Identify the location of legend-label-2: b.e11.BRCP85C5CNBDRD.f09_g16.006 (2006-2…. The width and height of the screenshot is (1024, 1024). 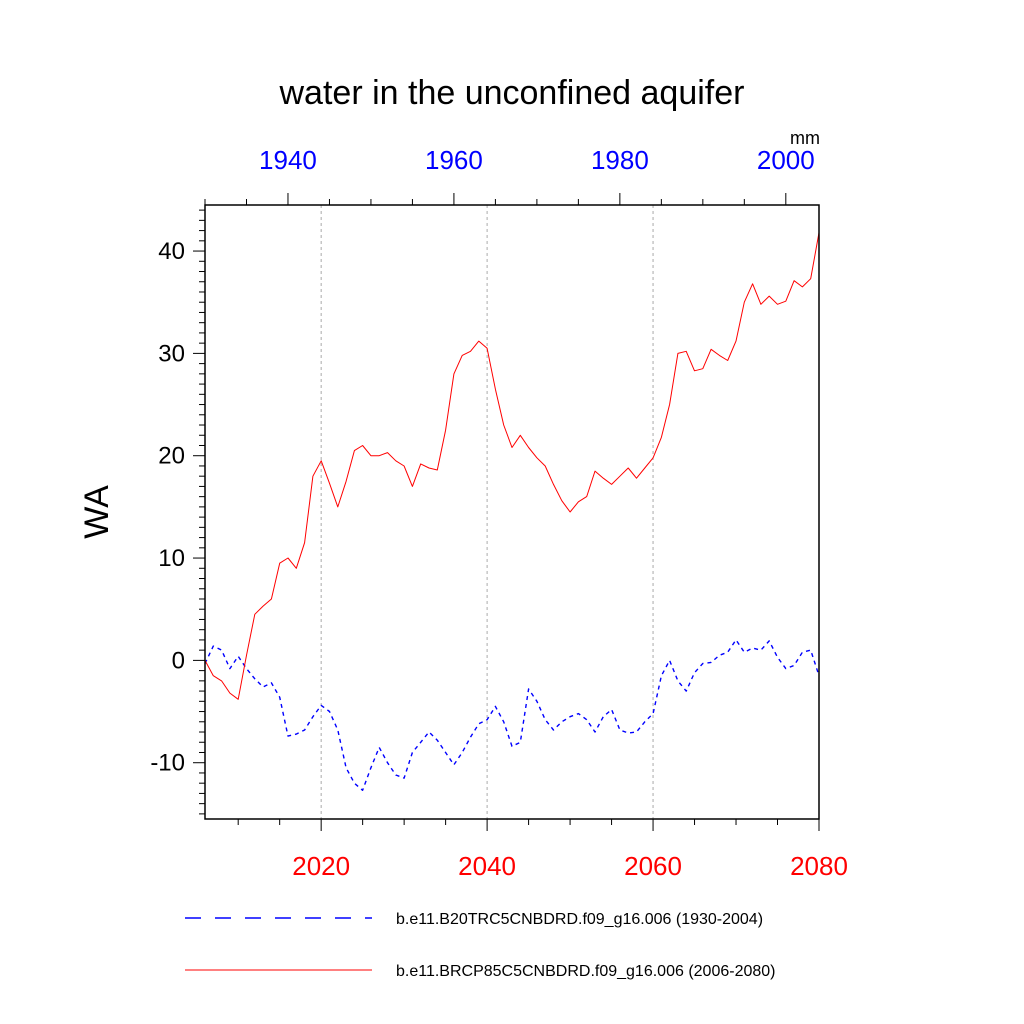
(585, 971).